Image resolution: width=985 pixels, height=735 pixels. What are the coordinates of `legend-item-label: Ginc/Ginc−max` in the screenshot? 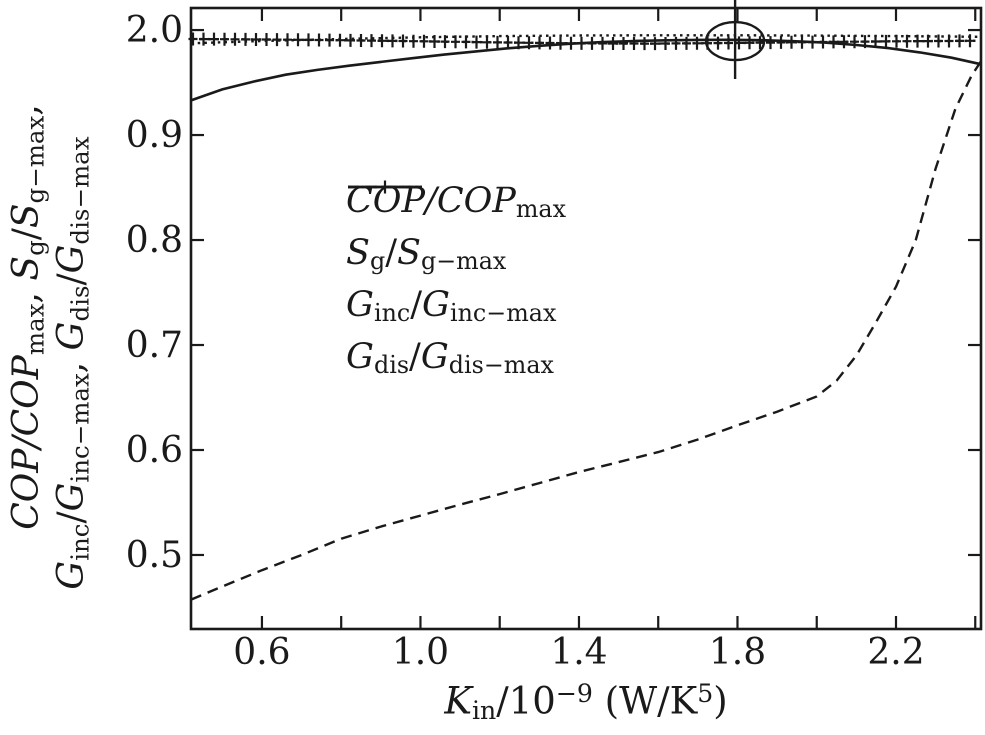 It's located at (451, 306).